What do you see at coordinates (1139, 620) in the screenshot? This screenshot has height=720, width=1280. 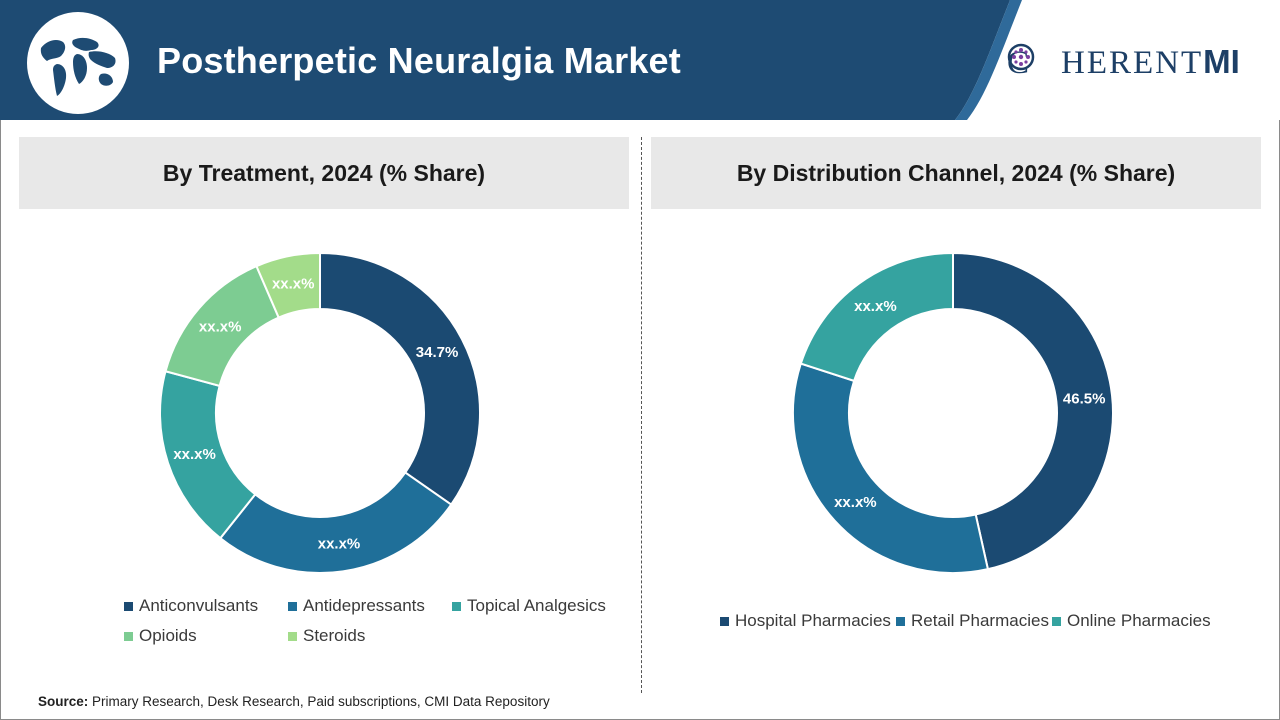 I see `legend-label: Online Pharmacies` at bounding box center [1139, 620].